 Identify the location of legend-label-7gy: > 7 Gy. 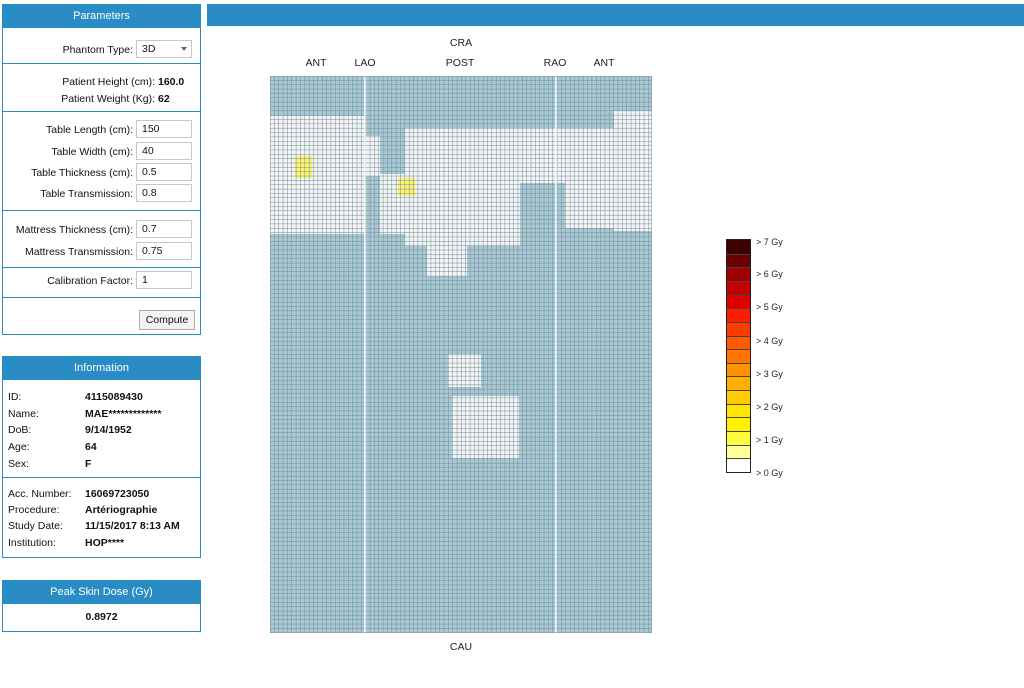
(769, 242).